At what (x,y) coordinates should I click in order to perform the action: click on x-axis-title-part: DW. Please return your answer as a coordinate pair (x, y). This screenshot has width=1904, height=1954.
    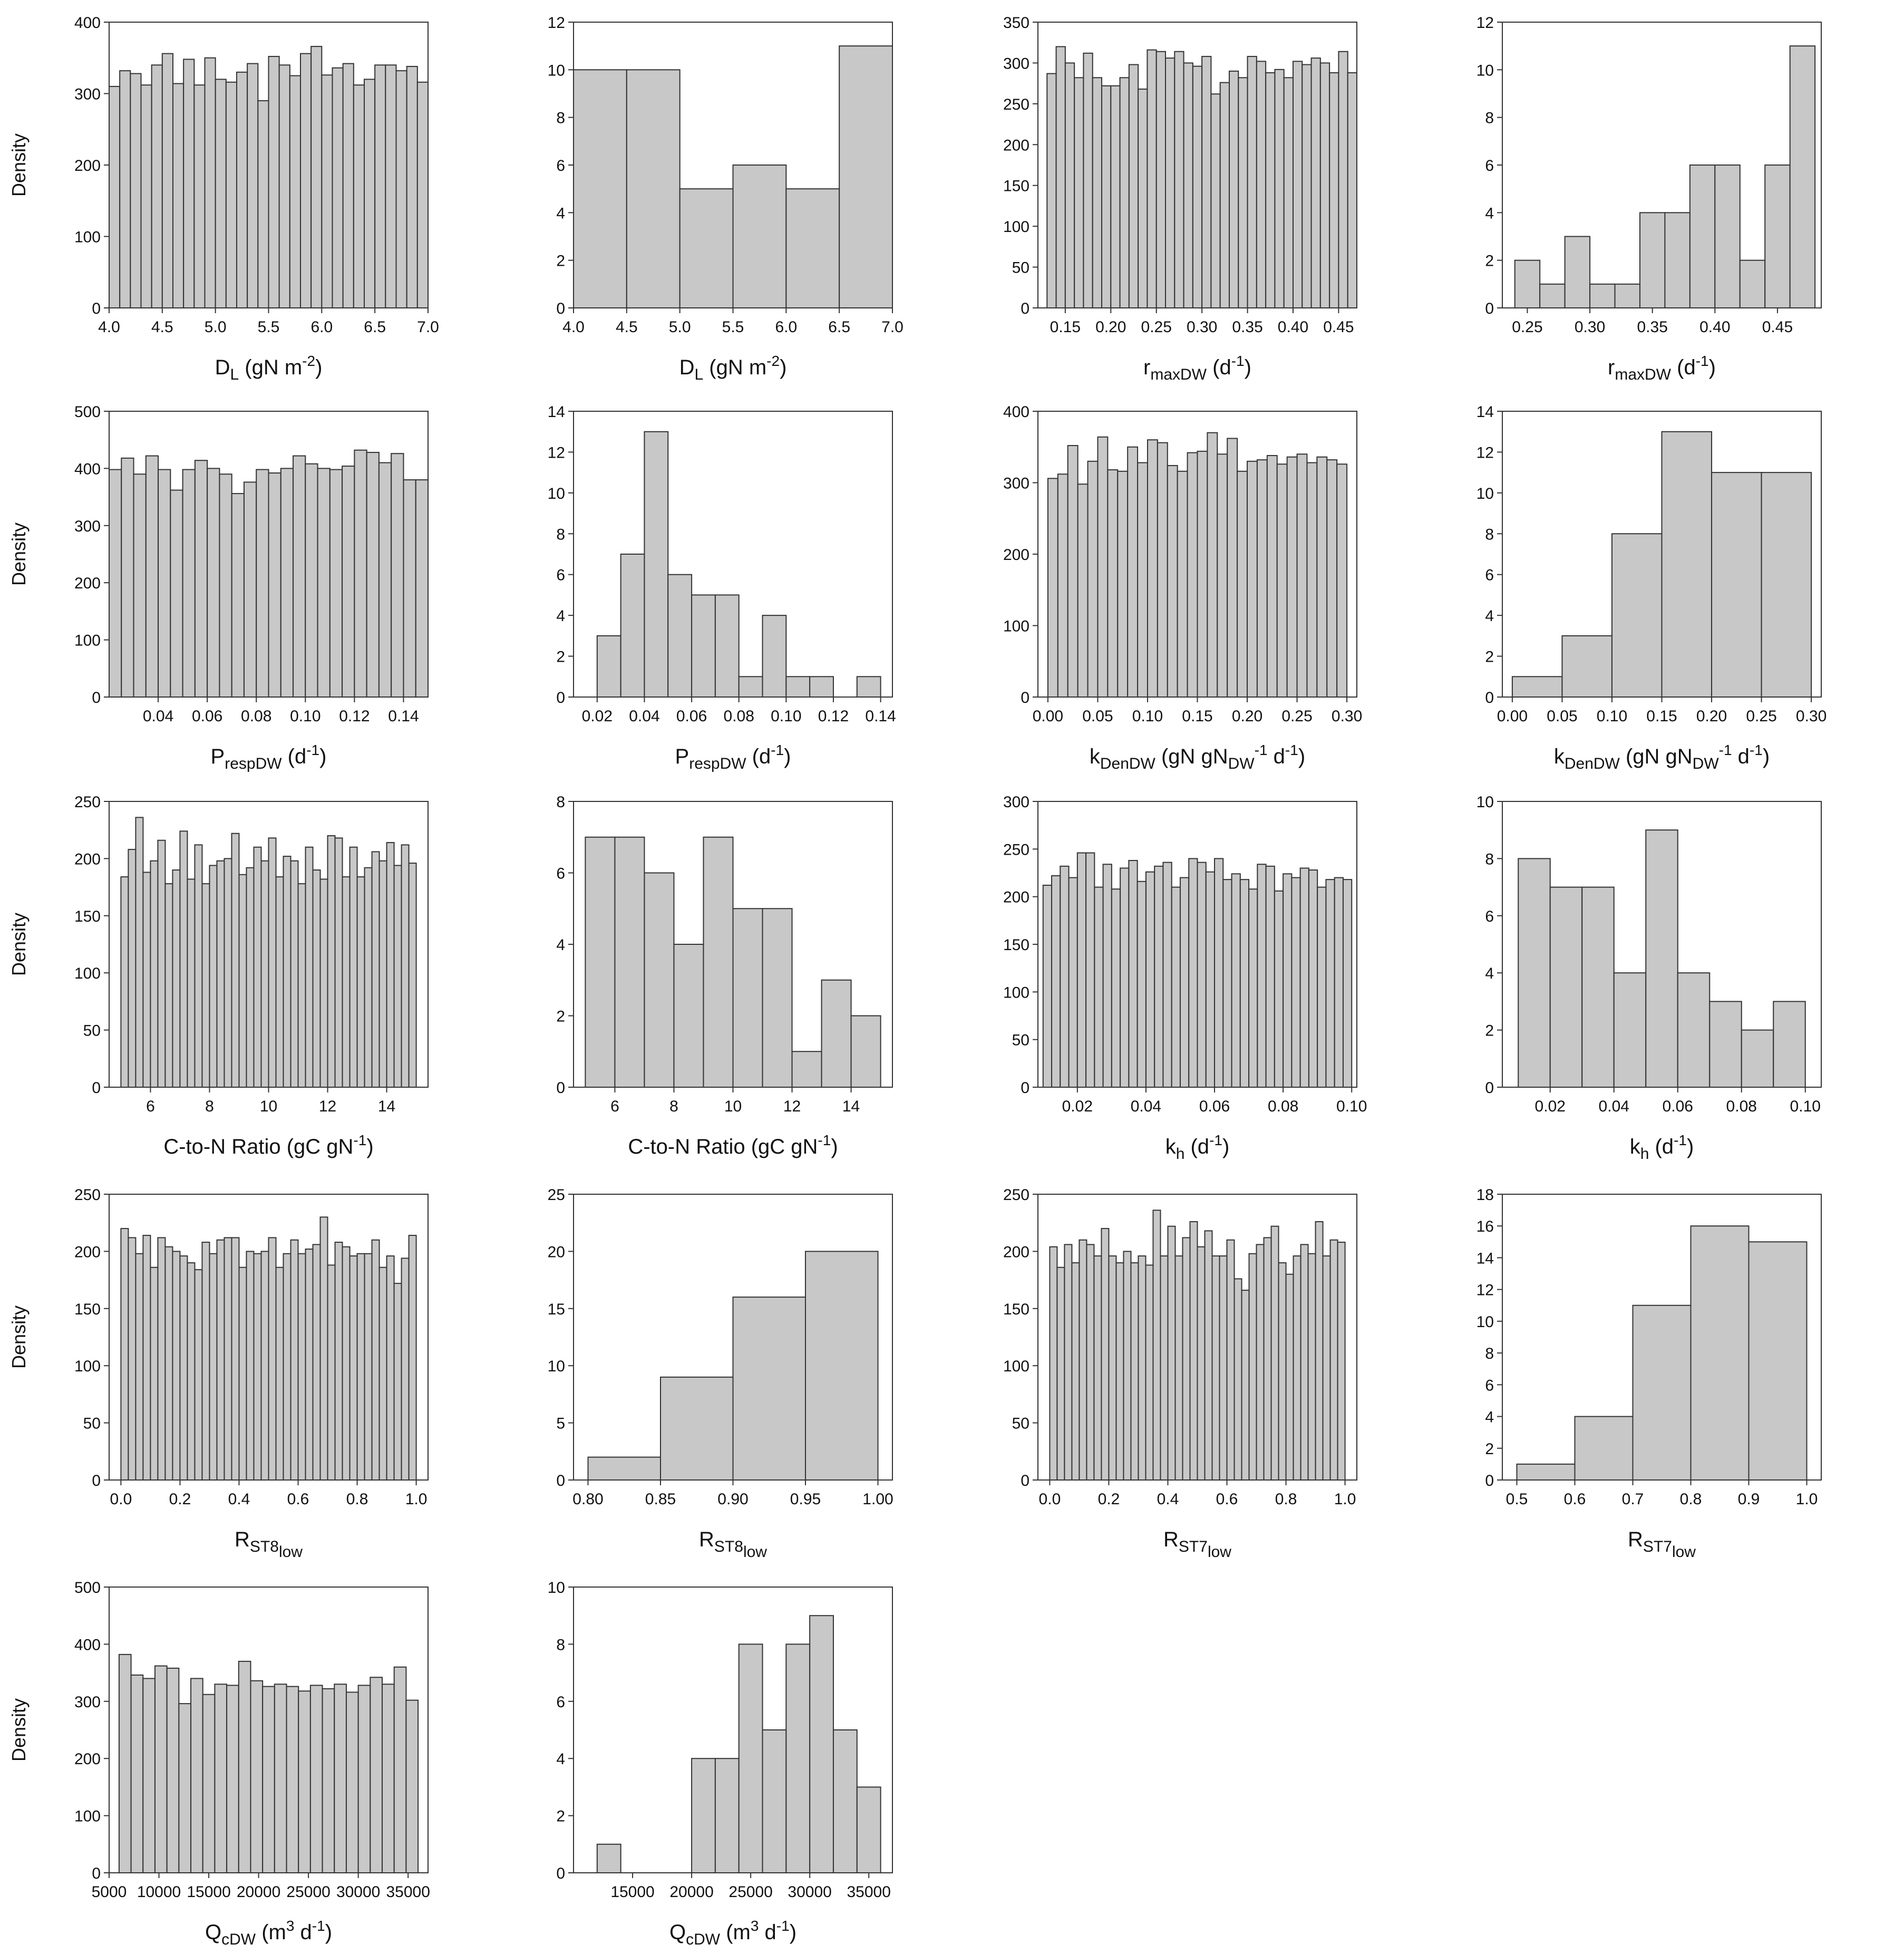
    Looking at the image, I should click on (1241, 764).